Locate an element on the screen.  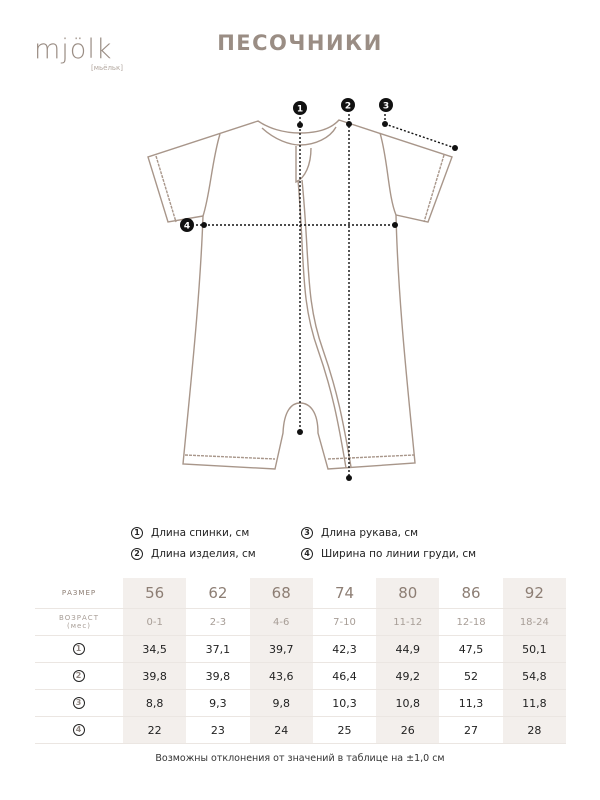
svg-text: 2 is located at coordinates (348, 107).